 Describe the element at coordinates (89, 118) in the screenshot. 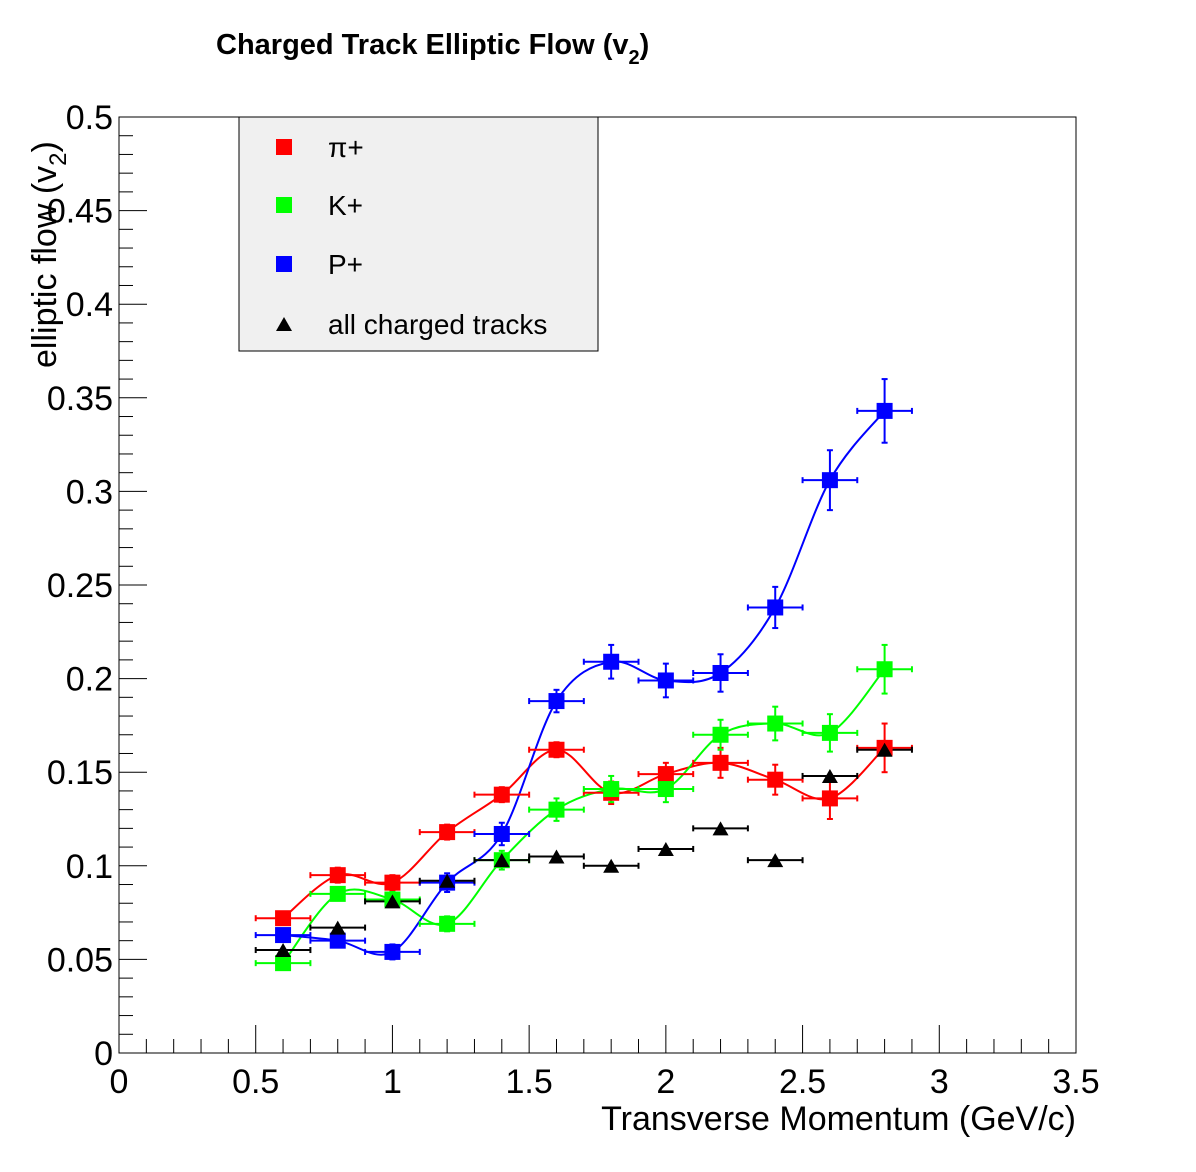

I see `y-tick-label: 0.5` at that location.